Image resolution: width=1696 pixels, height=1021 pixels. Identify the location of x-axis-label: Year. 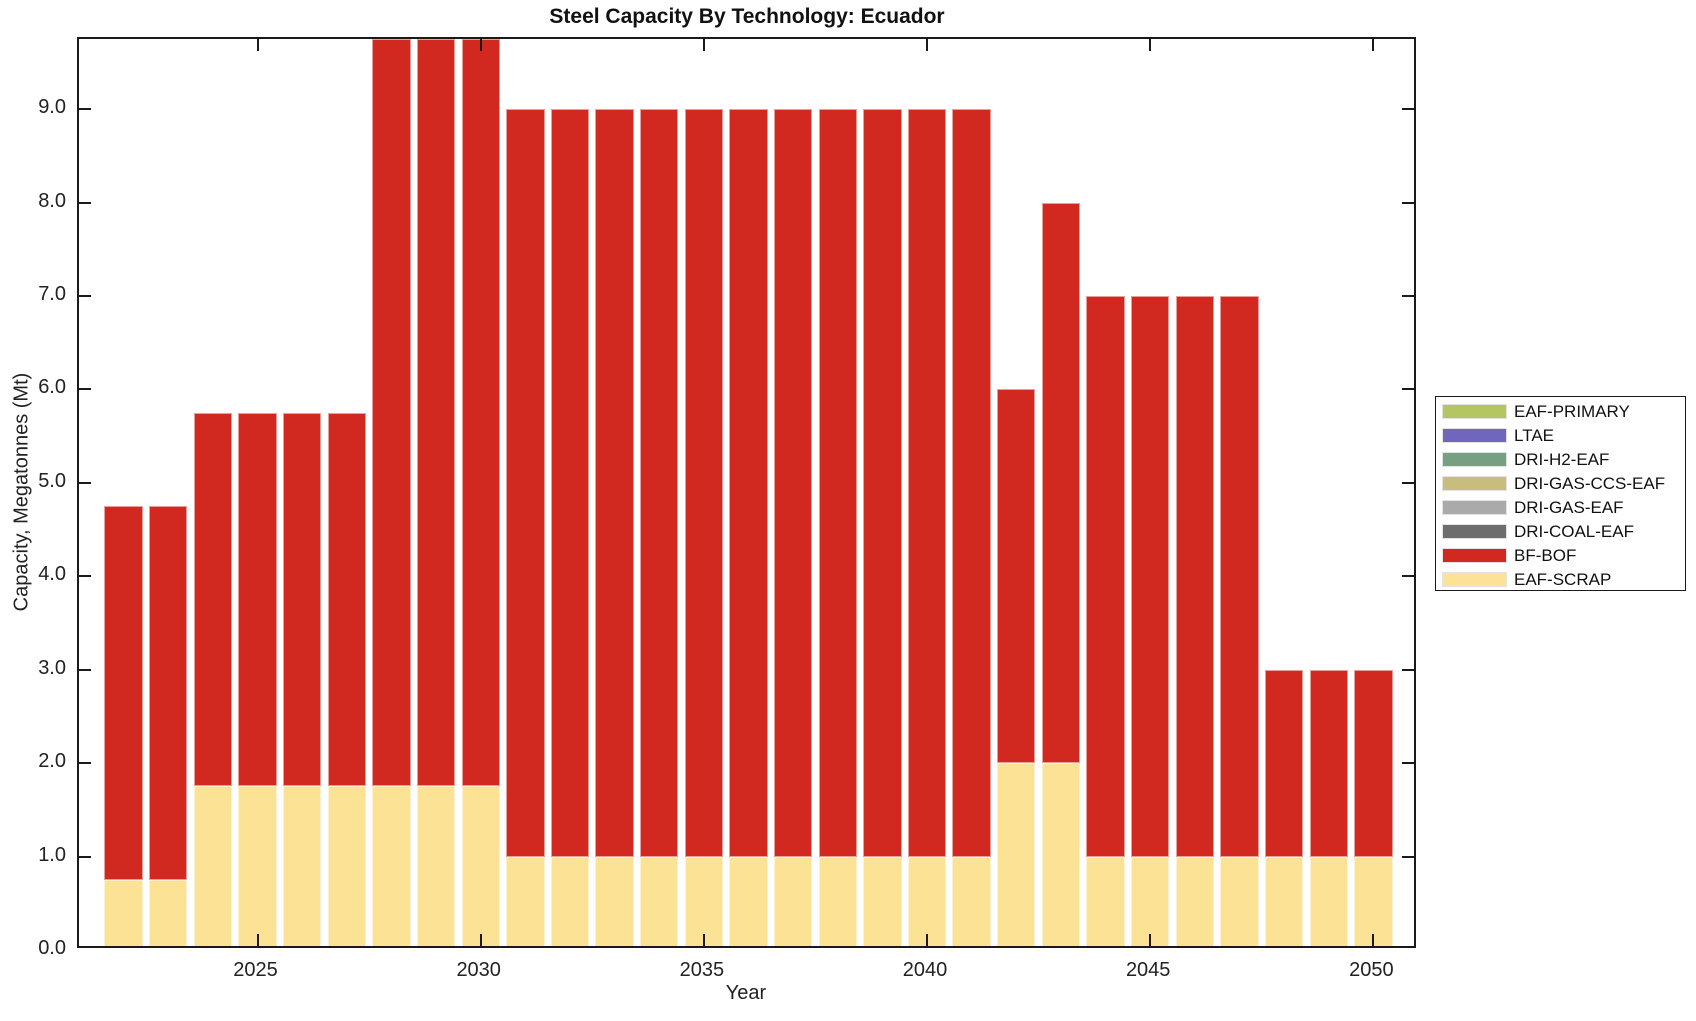
(746, 993).